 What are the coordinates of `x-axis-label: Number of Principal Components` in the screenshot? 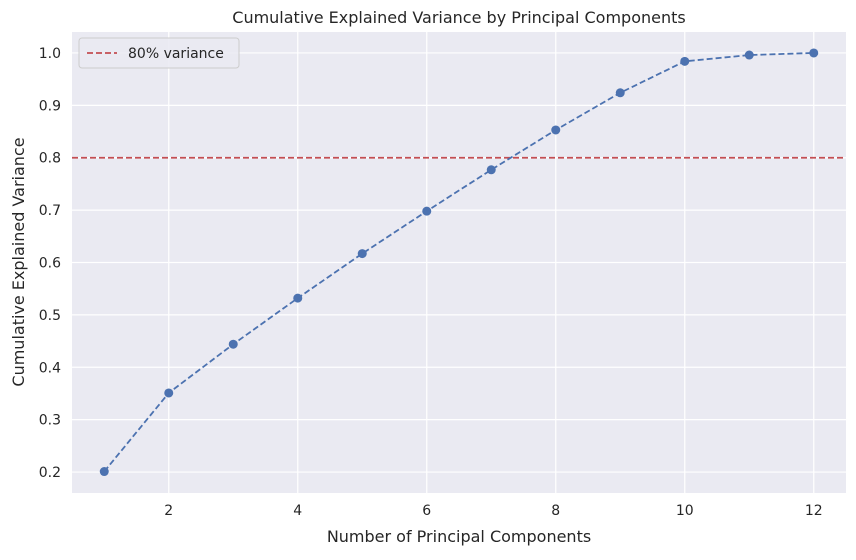 It's located at (459, 536).